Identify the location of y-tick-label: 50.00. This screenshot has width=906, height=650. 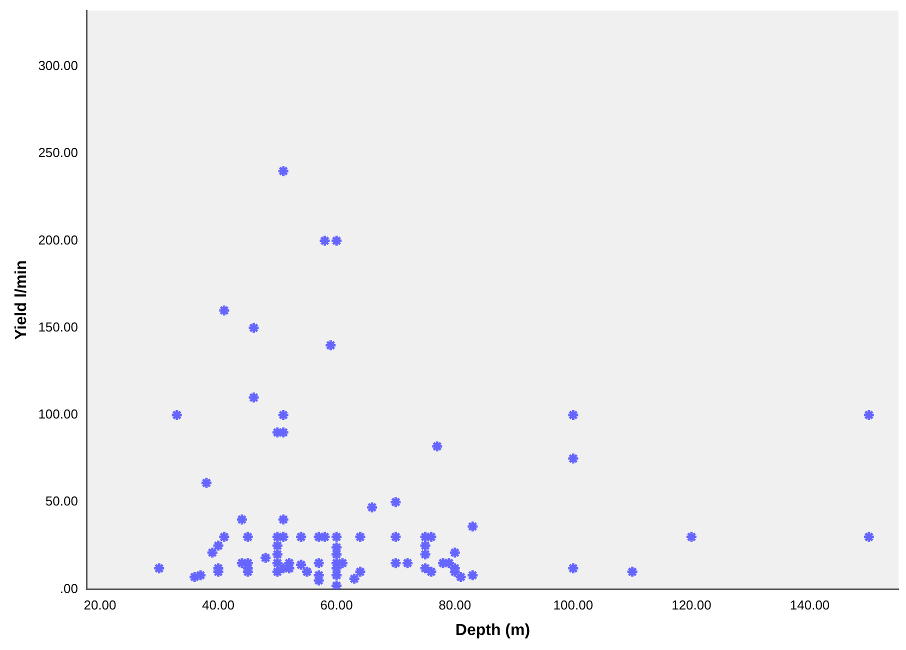
(61, 501).